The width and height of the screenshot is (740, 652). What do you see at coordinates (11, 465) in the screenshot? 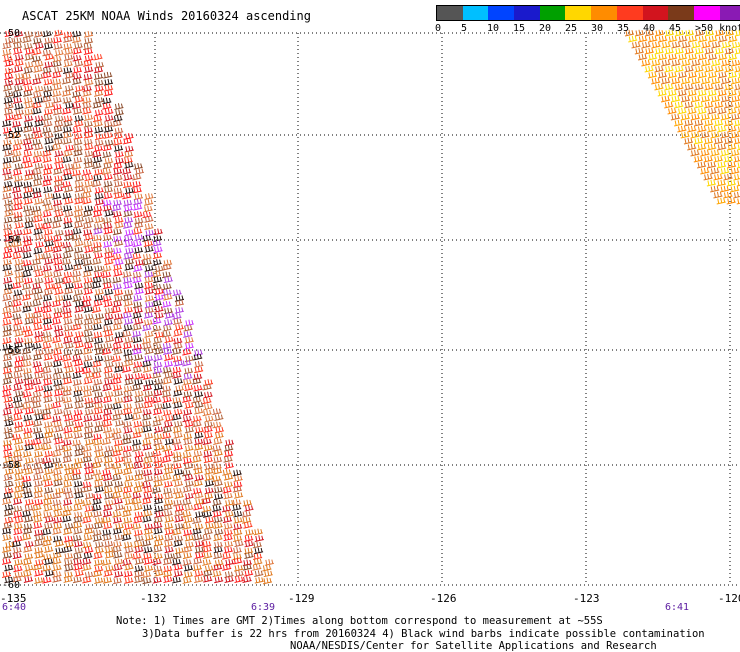
I see `lat-label: -58` at bounding box center [11, 465].